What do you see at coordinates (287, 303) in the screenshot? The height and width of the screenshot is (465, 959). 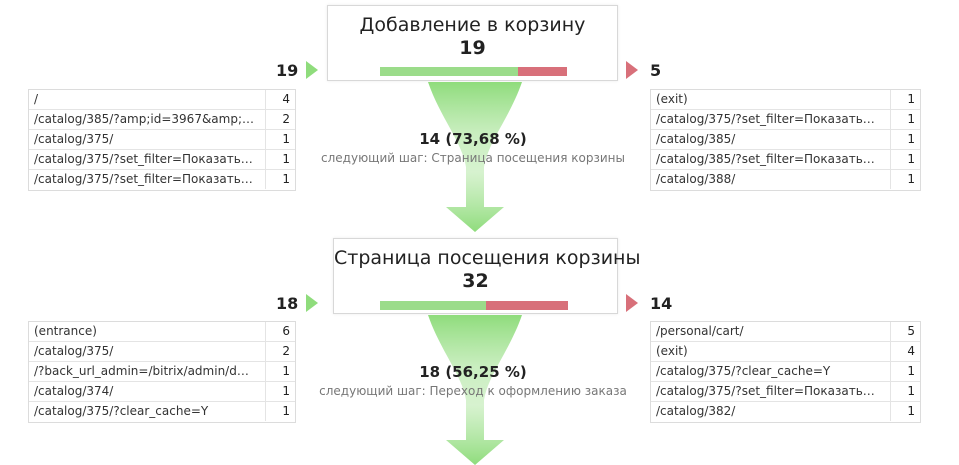 I see `step-2-entries: 18` at bounding box center [287, 303].